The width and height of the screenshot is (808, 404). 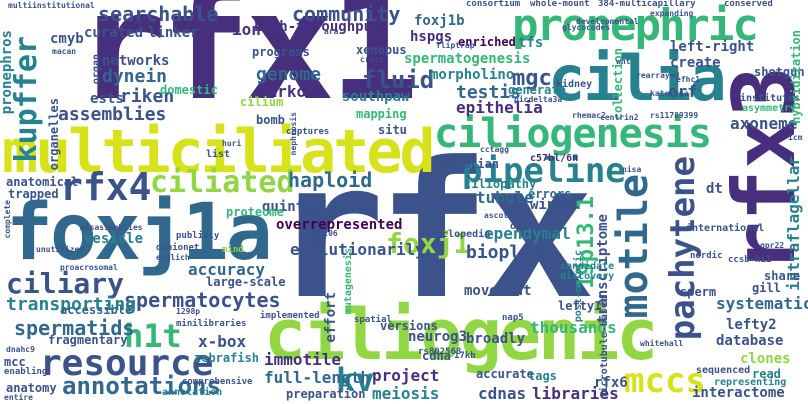 What do you see at coordinates (748, 4) in the screenshot?
I see `word-conserved: conserved` at bounding box center [748, 4].